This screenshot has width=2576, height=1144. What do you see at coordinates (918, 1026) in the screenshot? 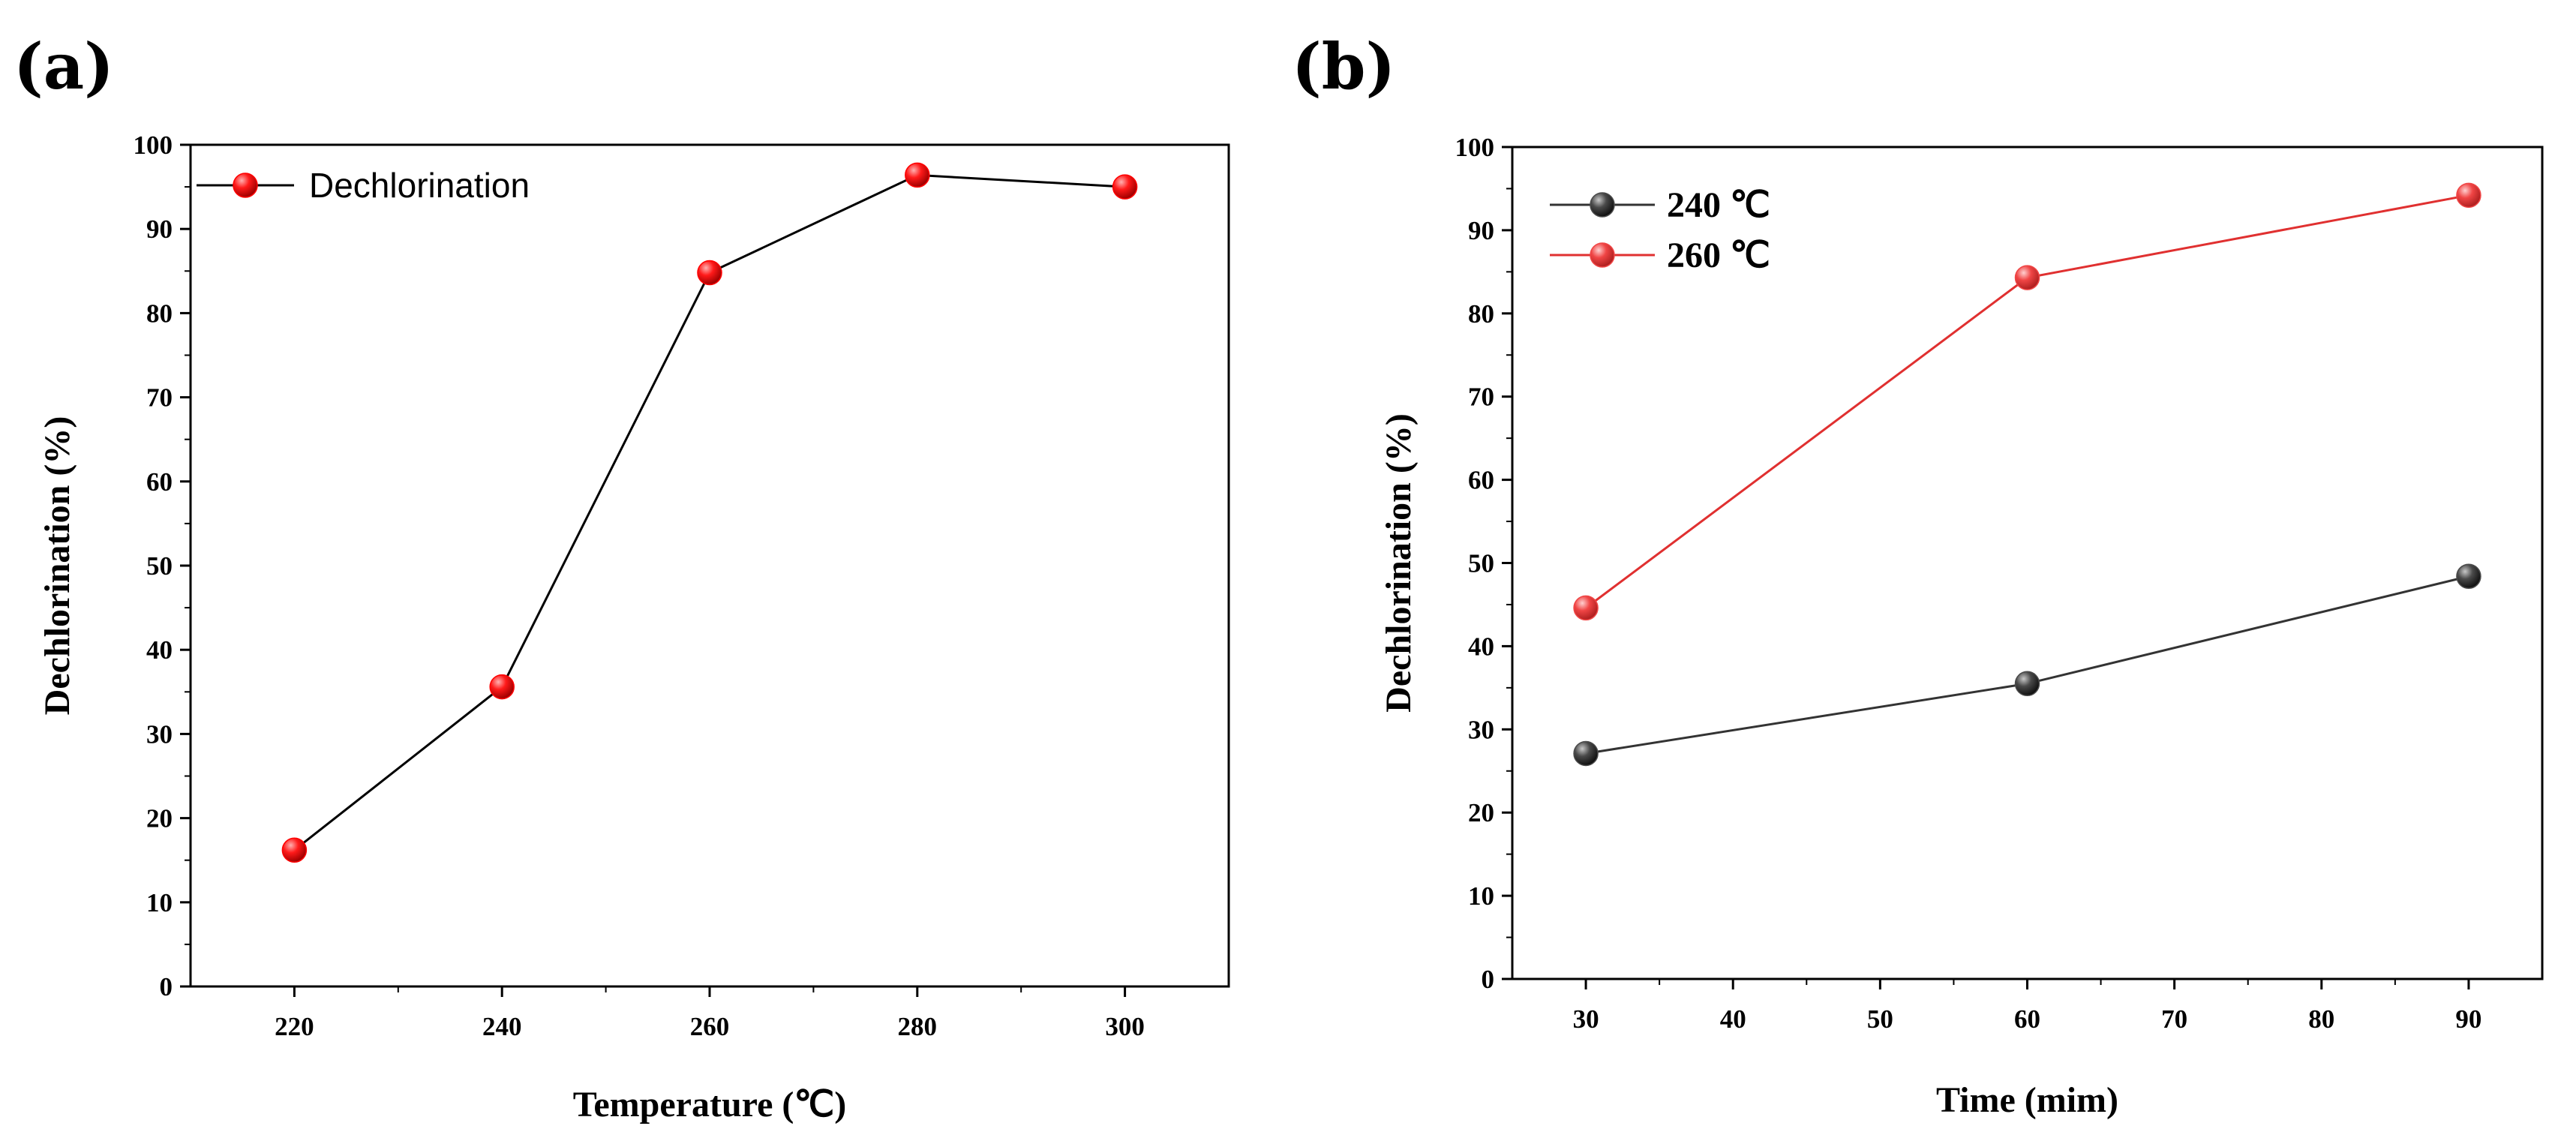
I see `x-tick-label: 280` at bounding box center [918, 1026].